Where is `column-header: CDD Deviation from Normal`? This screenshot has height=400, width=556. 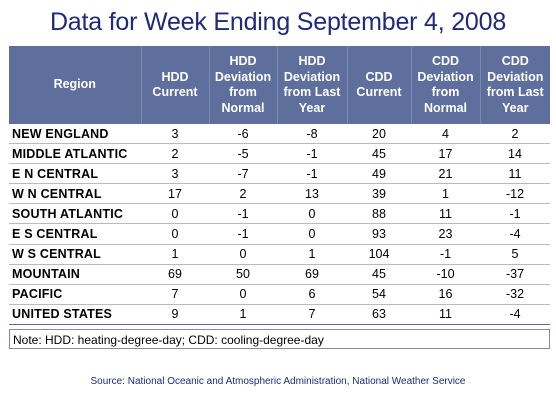 column-header: CDD Deviation from Normal is located at coordinates (445, 85).